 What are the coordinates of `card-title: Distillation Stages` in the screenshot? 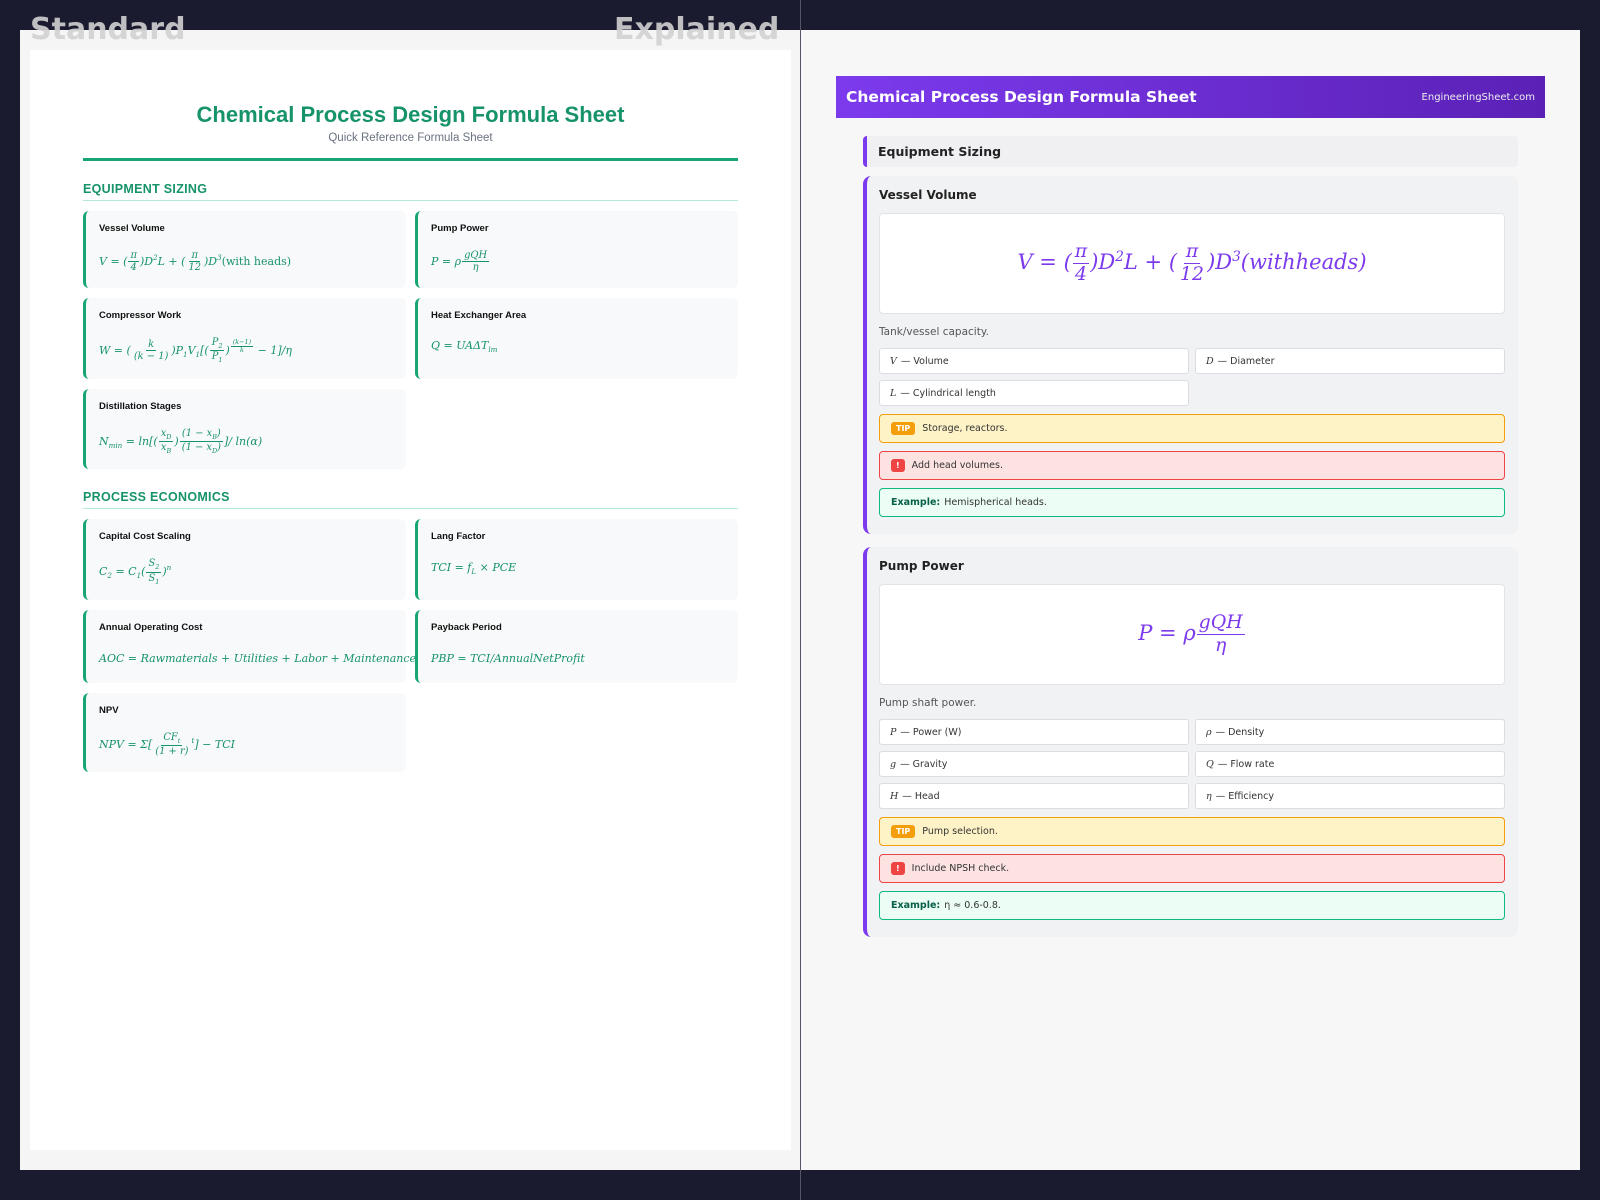 It's located at (140, 406).